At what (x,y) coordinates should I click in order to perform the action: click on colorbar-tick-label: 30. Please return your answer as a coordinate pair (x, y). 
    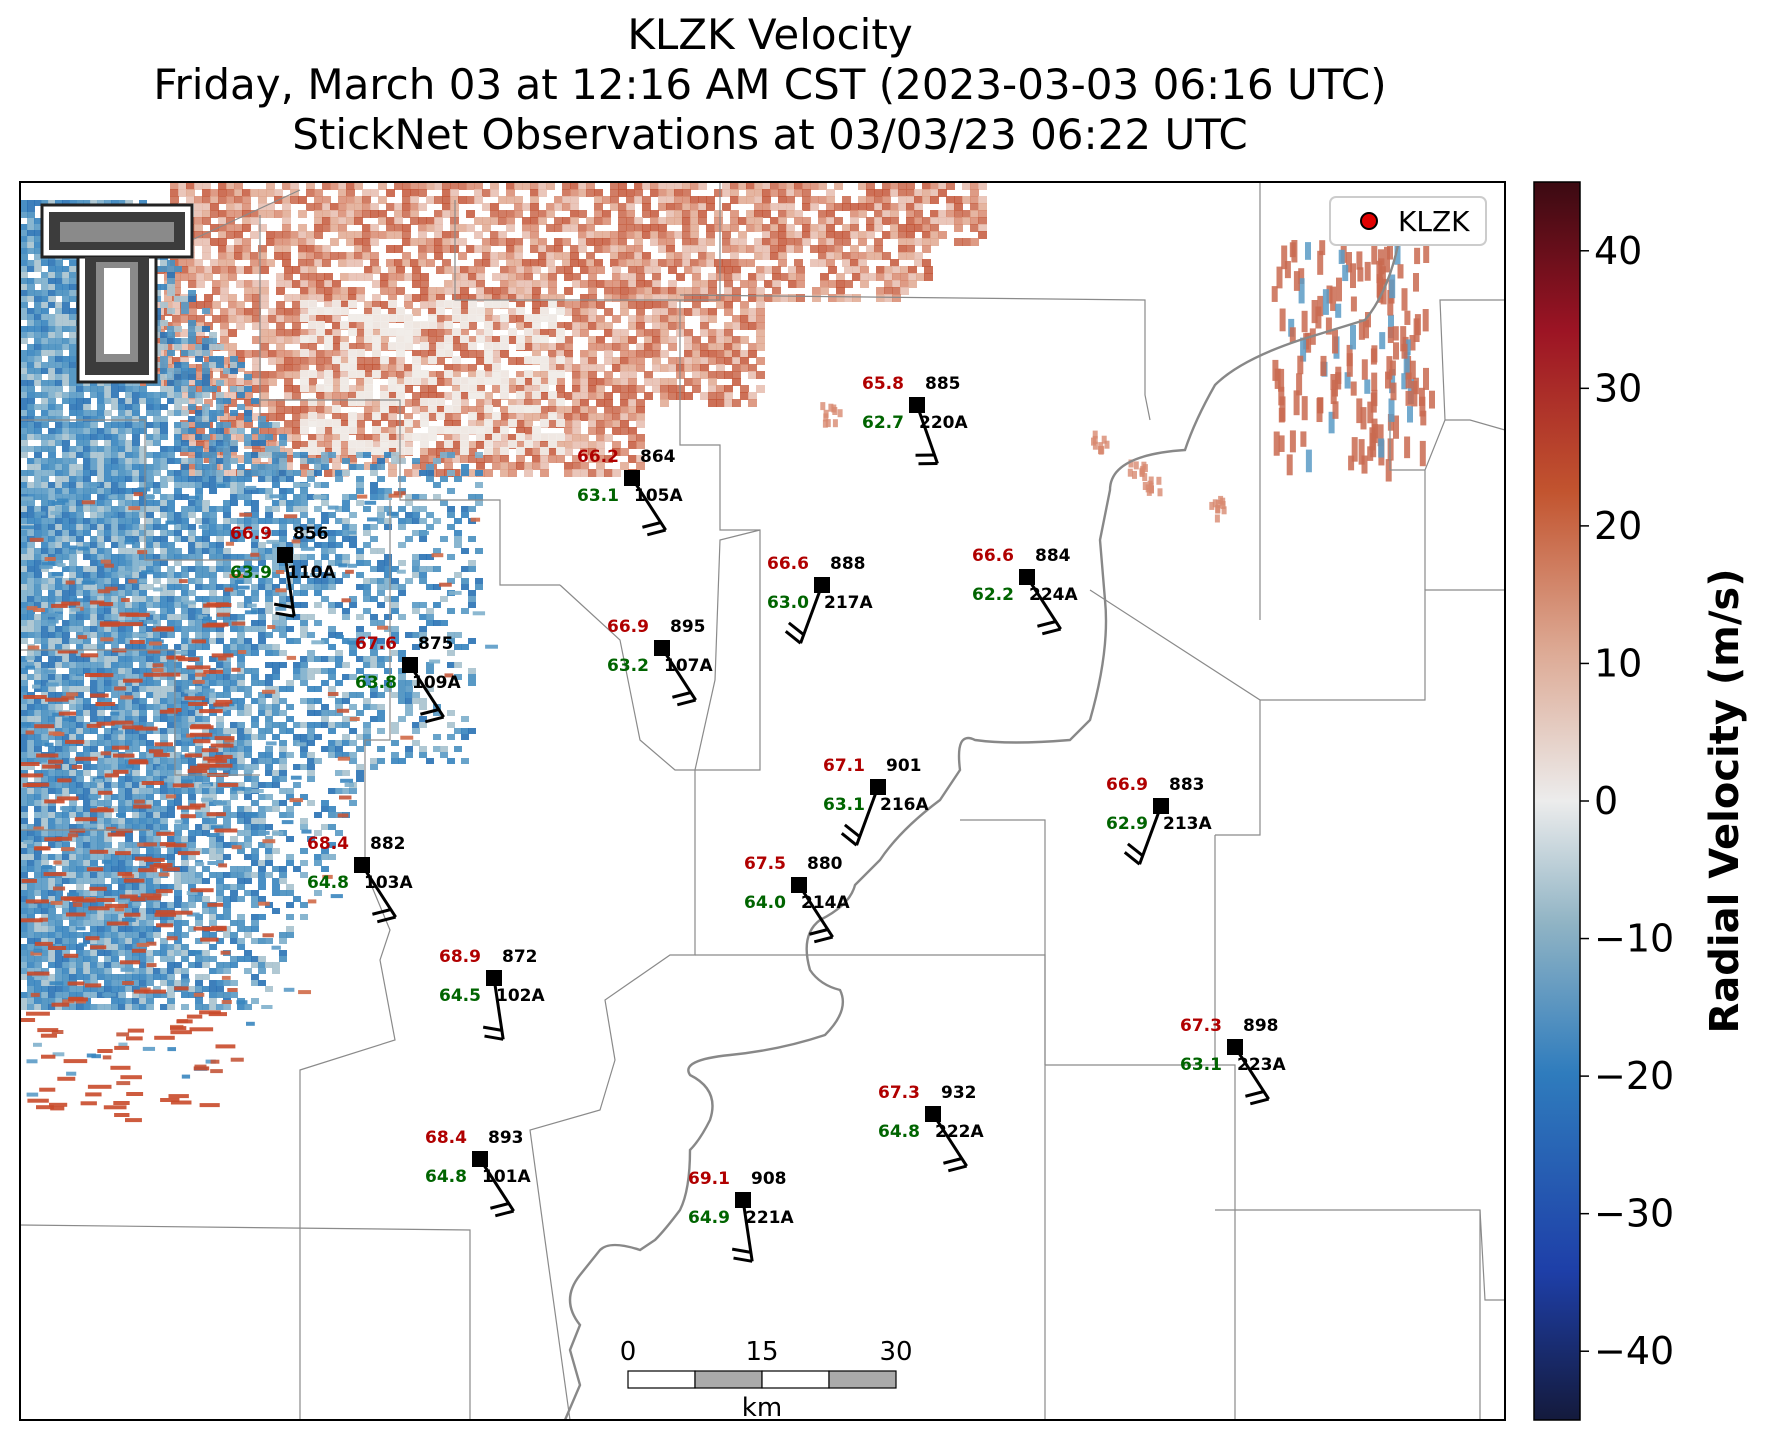
    Looking at the image, I should click on (1618, 388).